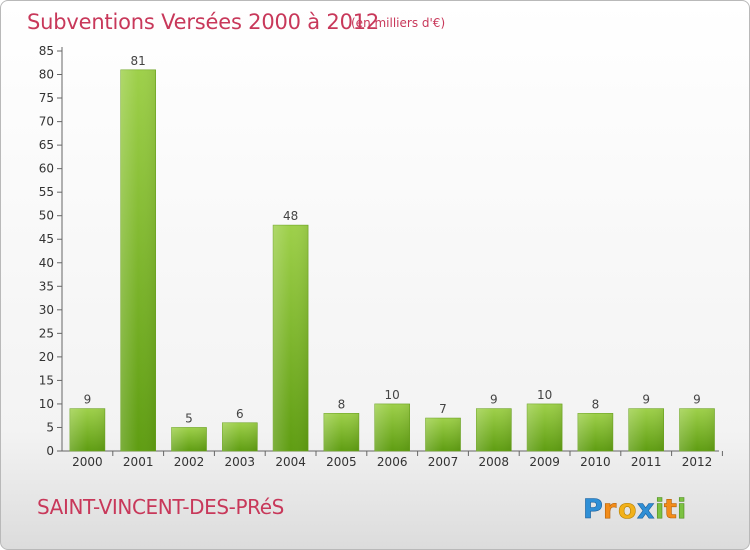 The width and height of the screenshot is (750, 550). What do you see at coordinates (46, 380) in the screenshot?
I see `y-tick-label: 15` at bounding box center [46, 380].